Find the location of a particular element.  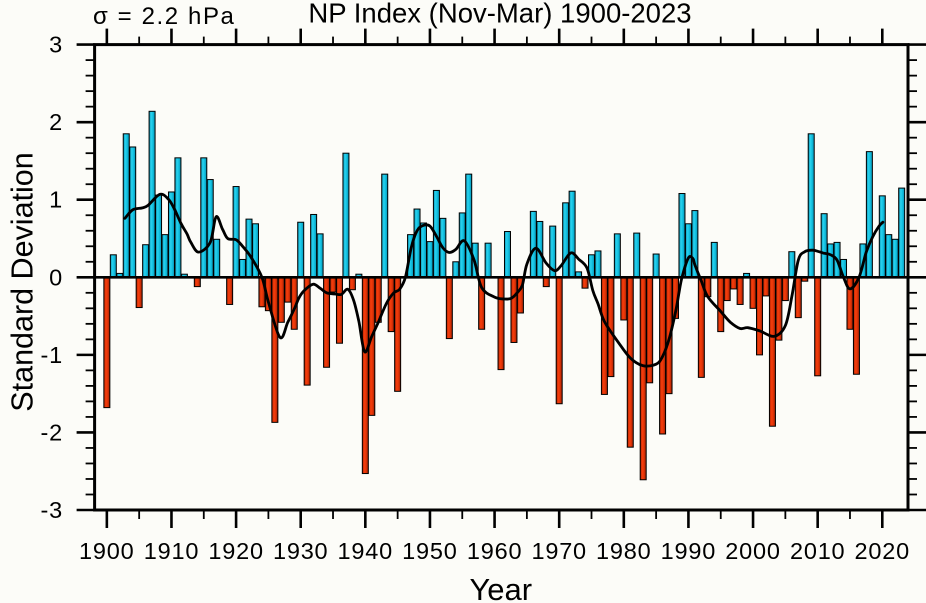

svg-text: 1990 is located at coordinates (688, 551).